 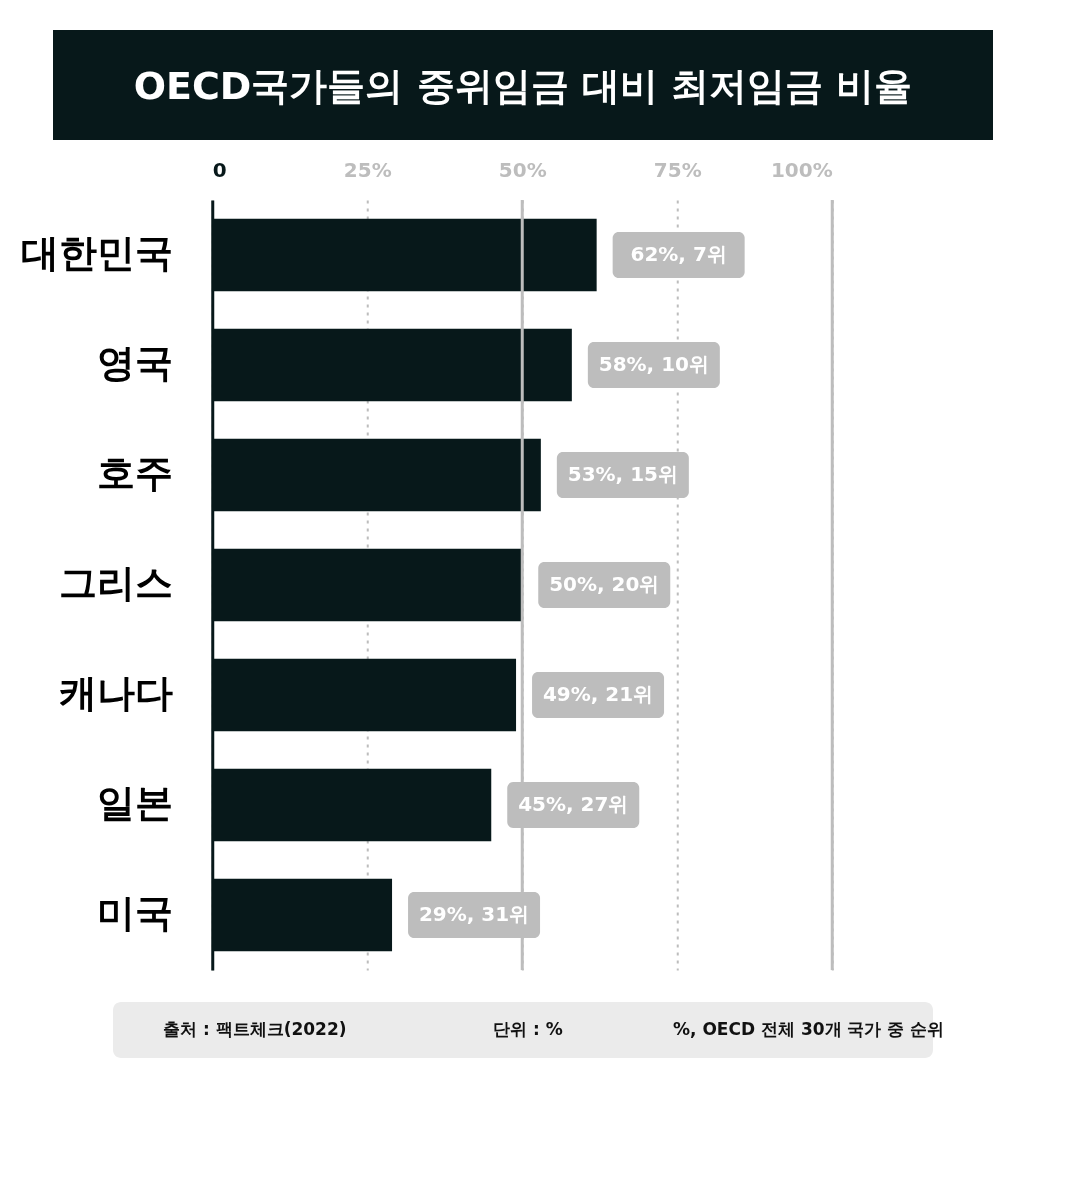 What do you see at coordinates (474, 914) in the screenshot?
I see `data-label: 29%, 31위` at bounding box center [474, 914].